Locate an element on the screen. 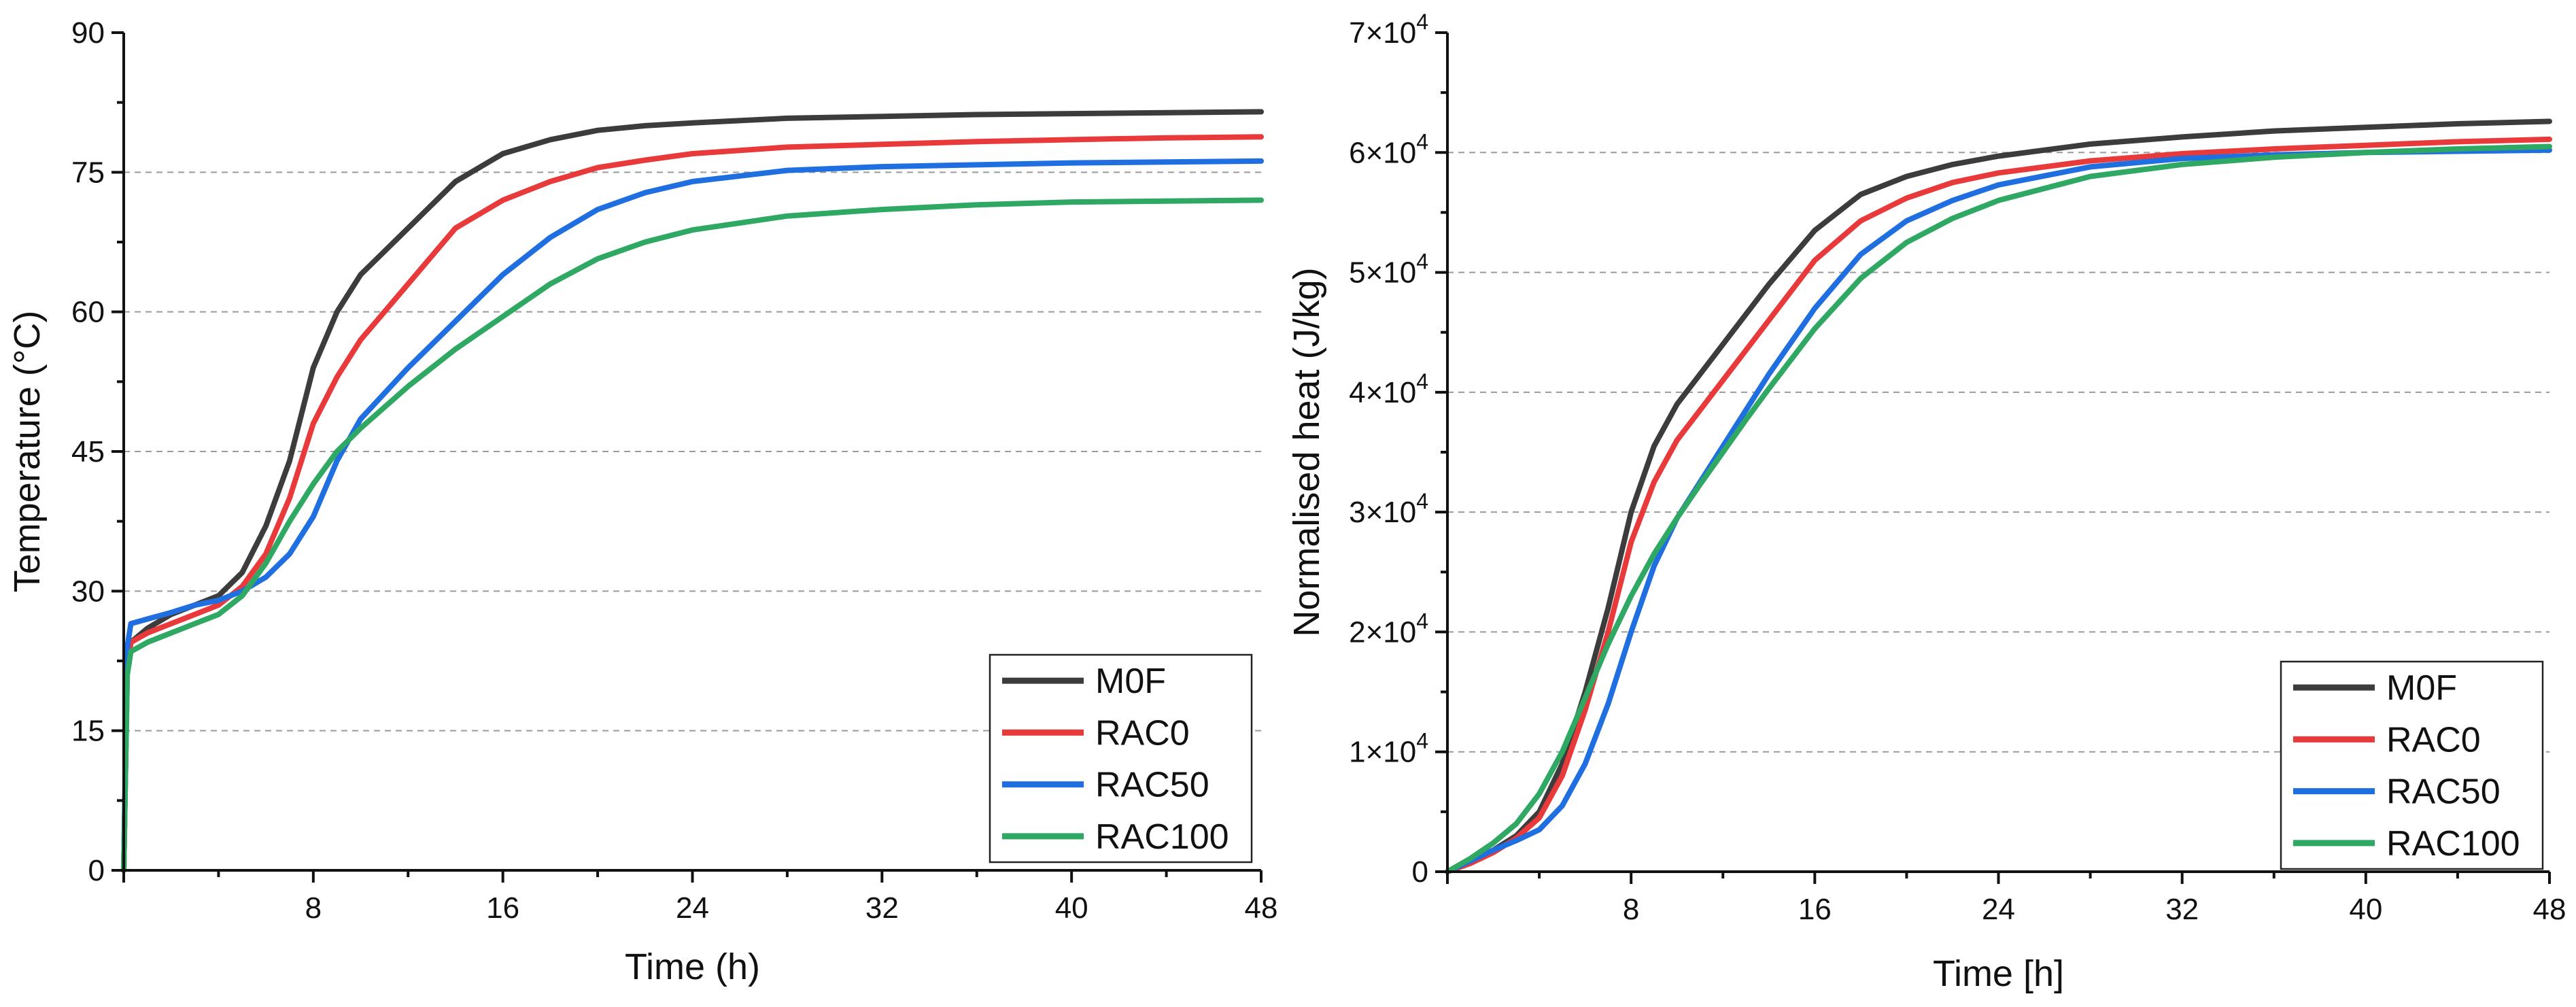 The image size is (2576, 1007). y-tick-label: 6×10⁴ is located at coordinates (1388, 149).